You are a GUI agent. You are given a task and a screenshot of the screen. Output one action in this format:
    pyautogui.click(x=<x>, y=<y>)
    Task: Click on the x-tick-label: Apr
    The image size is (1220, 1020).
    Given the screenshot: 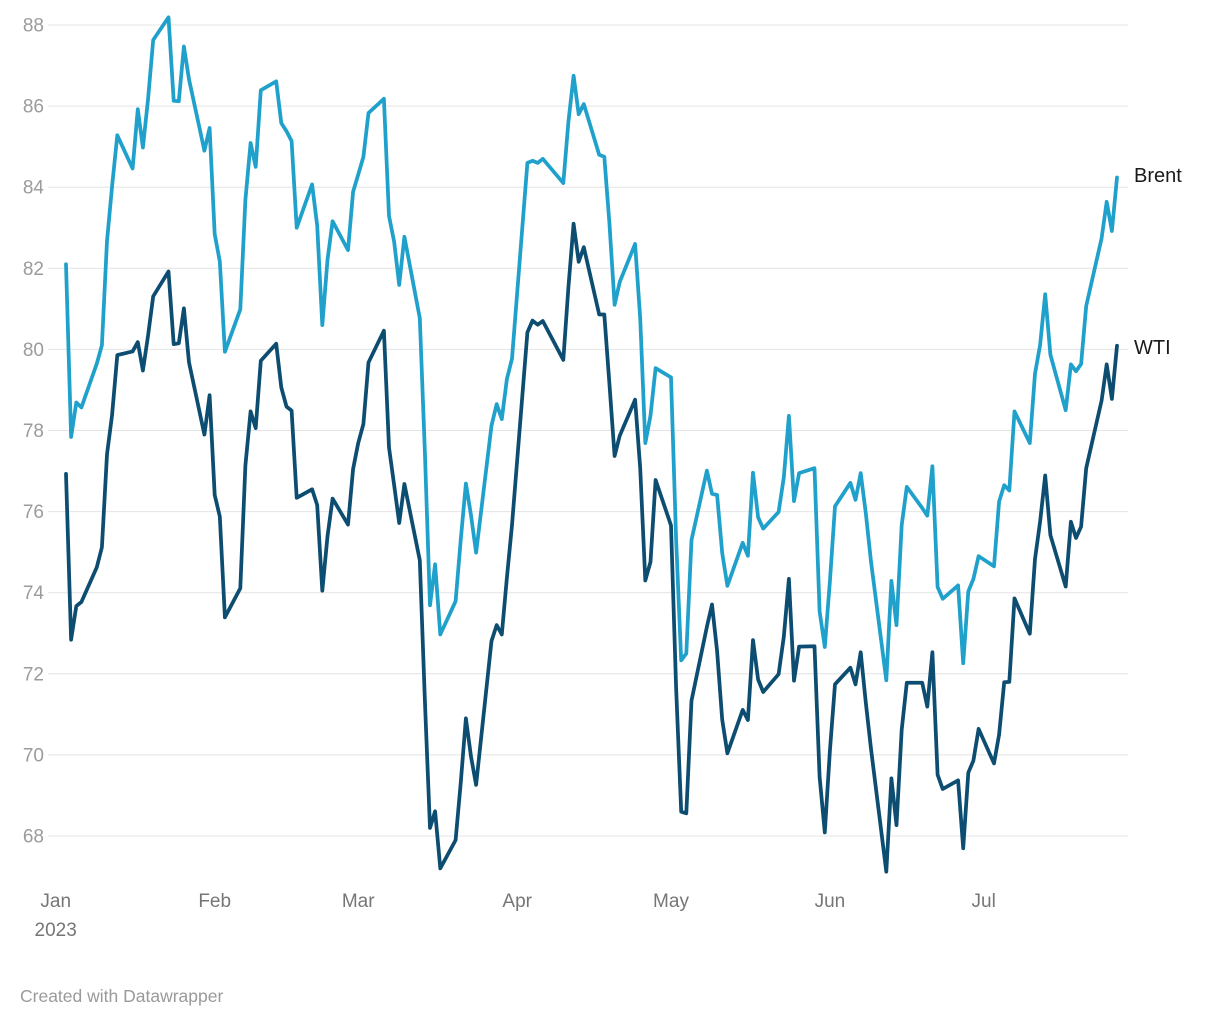 What is the action you would take?
    pyautogui.click(x=517, y=901)
    